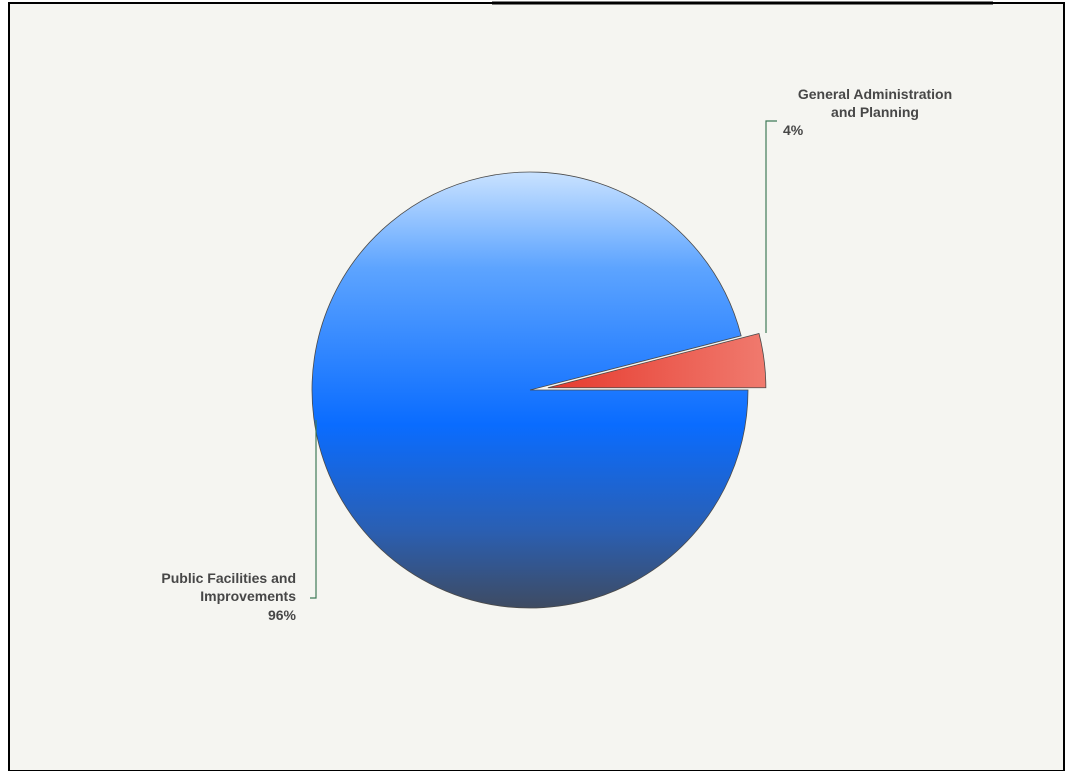 The image size is (1072, 771). I want to click on slice-label-text: Improvements, so click(248, 596).